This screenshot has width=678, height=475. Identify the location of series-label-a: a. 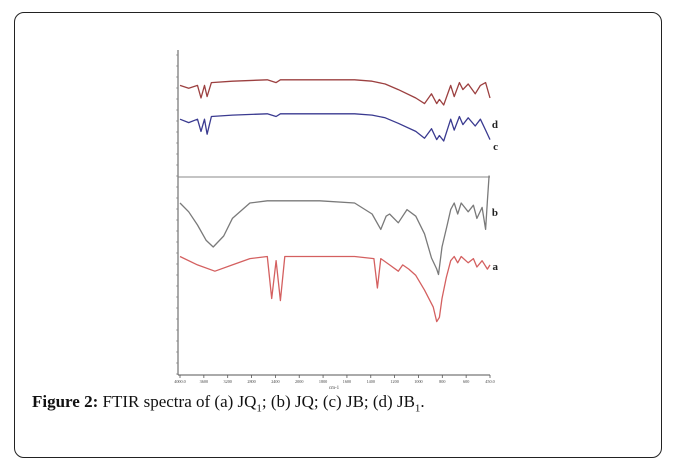
(496, 267).